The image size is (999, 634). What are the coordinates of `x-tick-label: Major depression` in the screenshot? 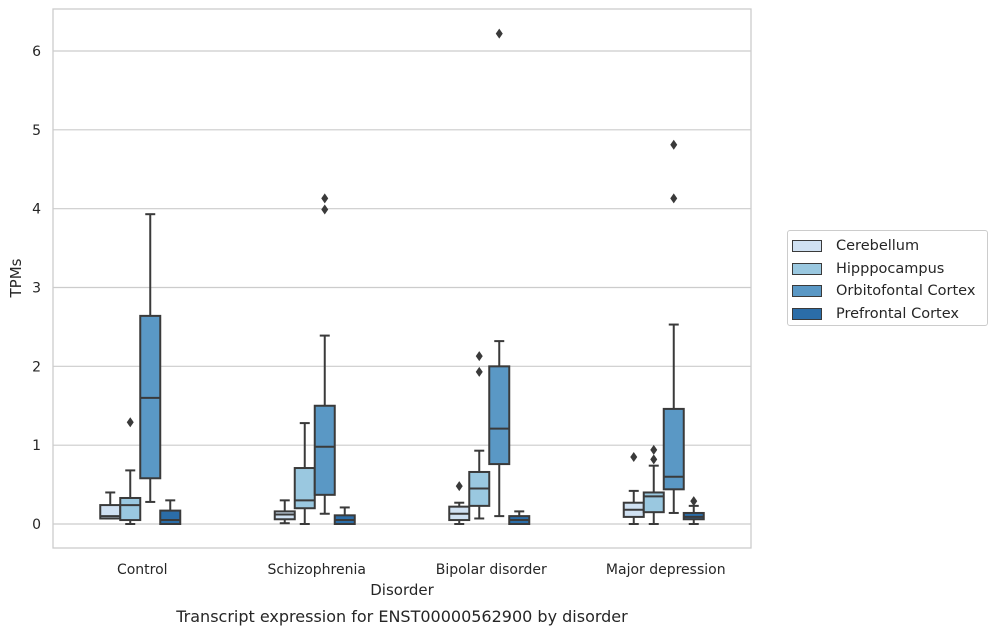 It's located at (666, 570).